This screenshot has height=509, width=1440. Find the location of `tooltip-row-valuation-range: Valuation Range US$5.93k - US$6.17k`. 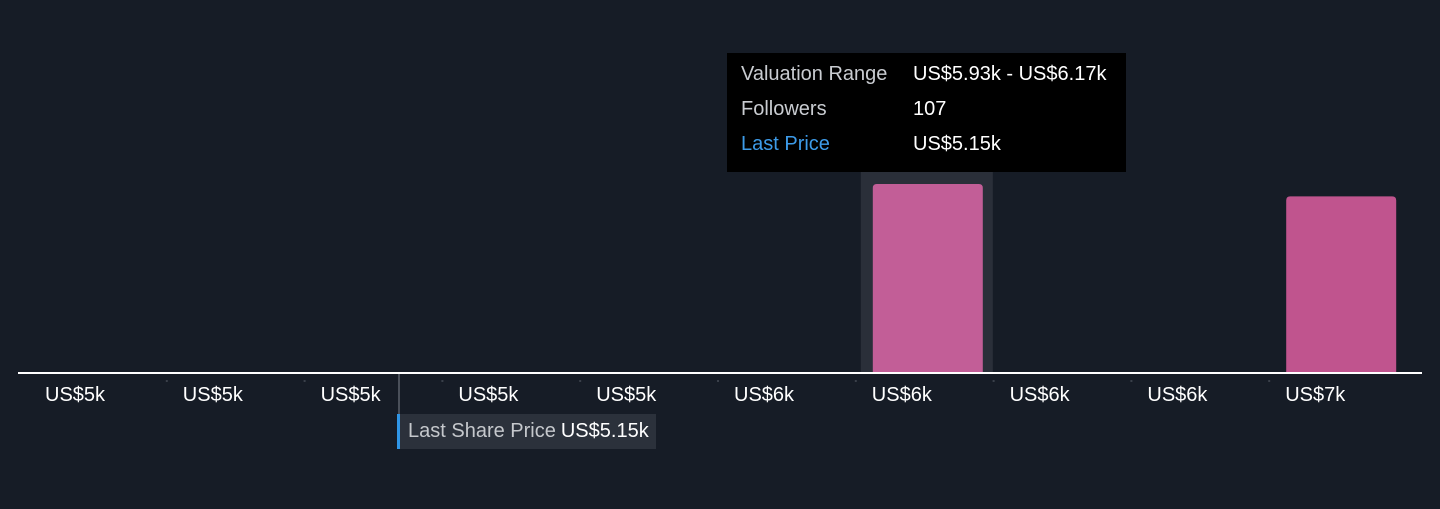

tooltip-row-valuation-range: Valuation Range US$5.93k - US$6.17k is located at coordinates (926, 79).